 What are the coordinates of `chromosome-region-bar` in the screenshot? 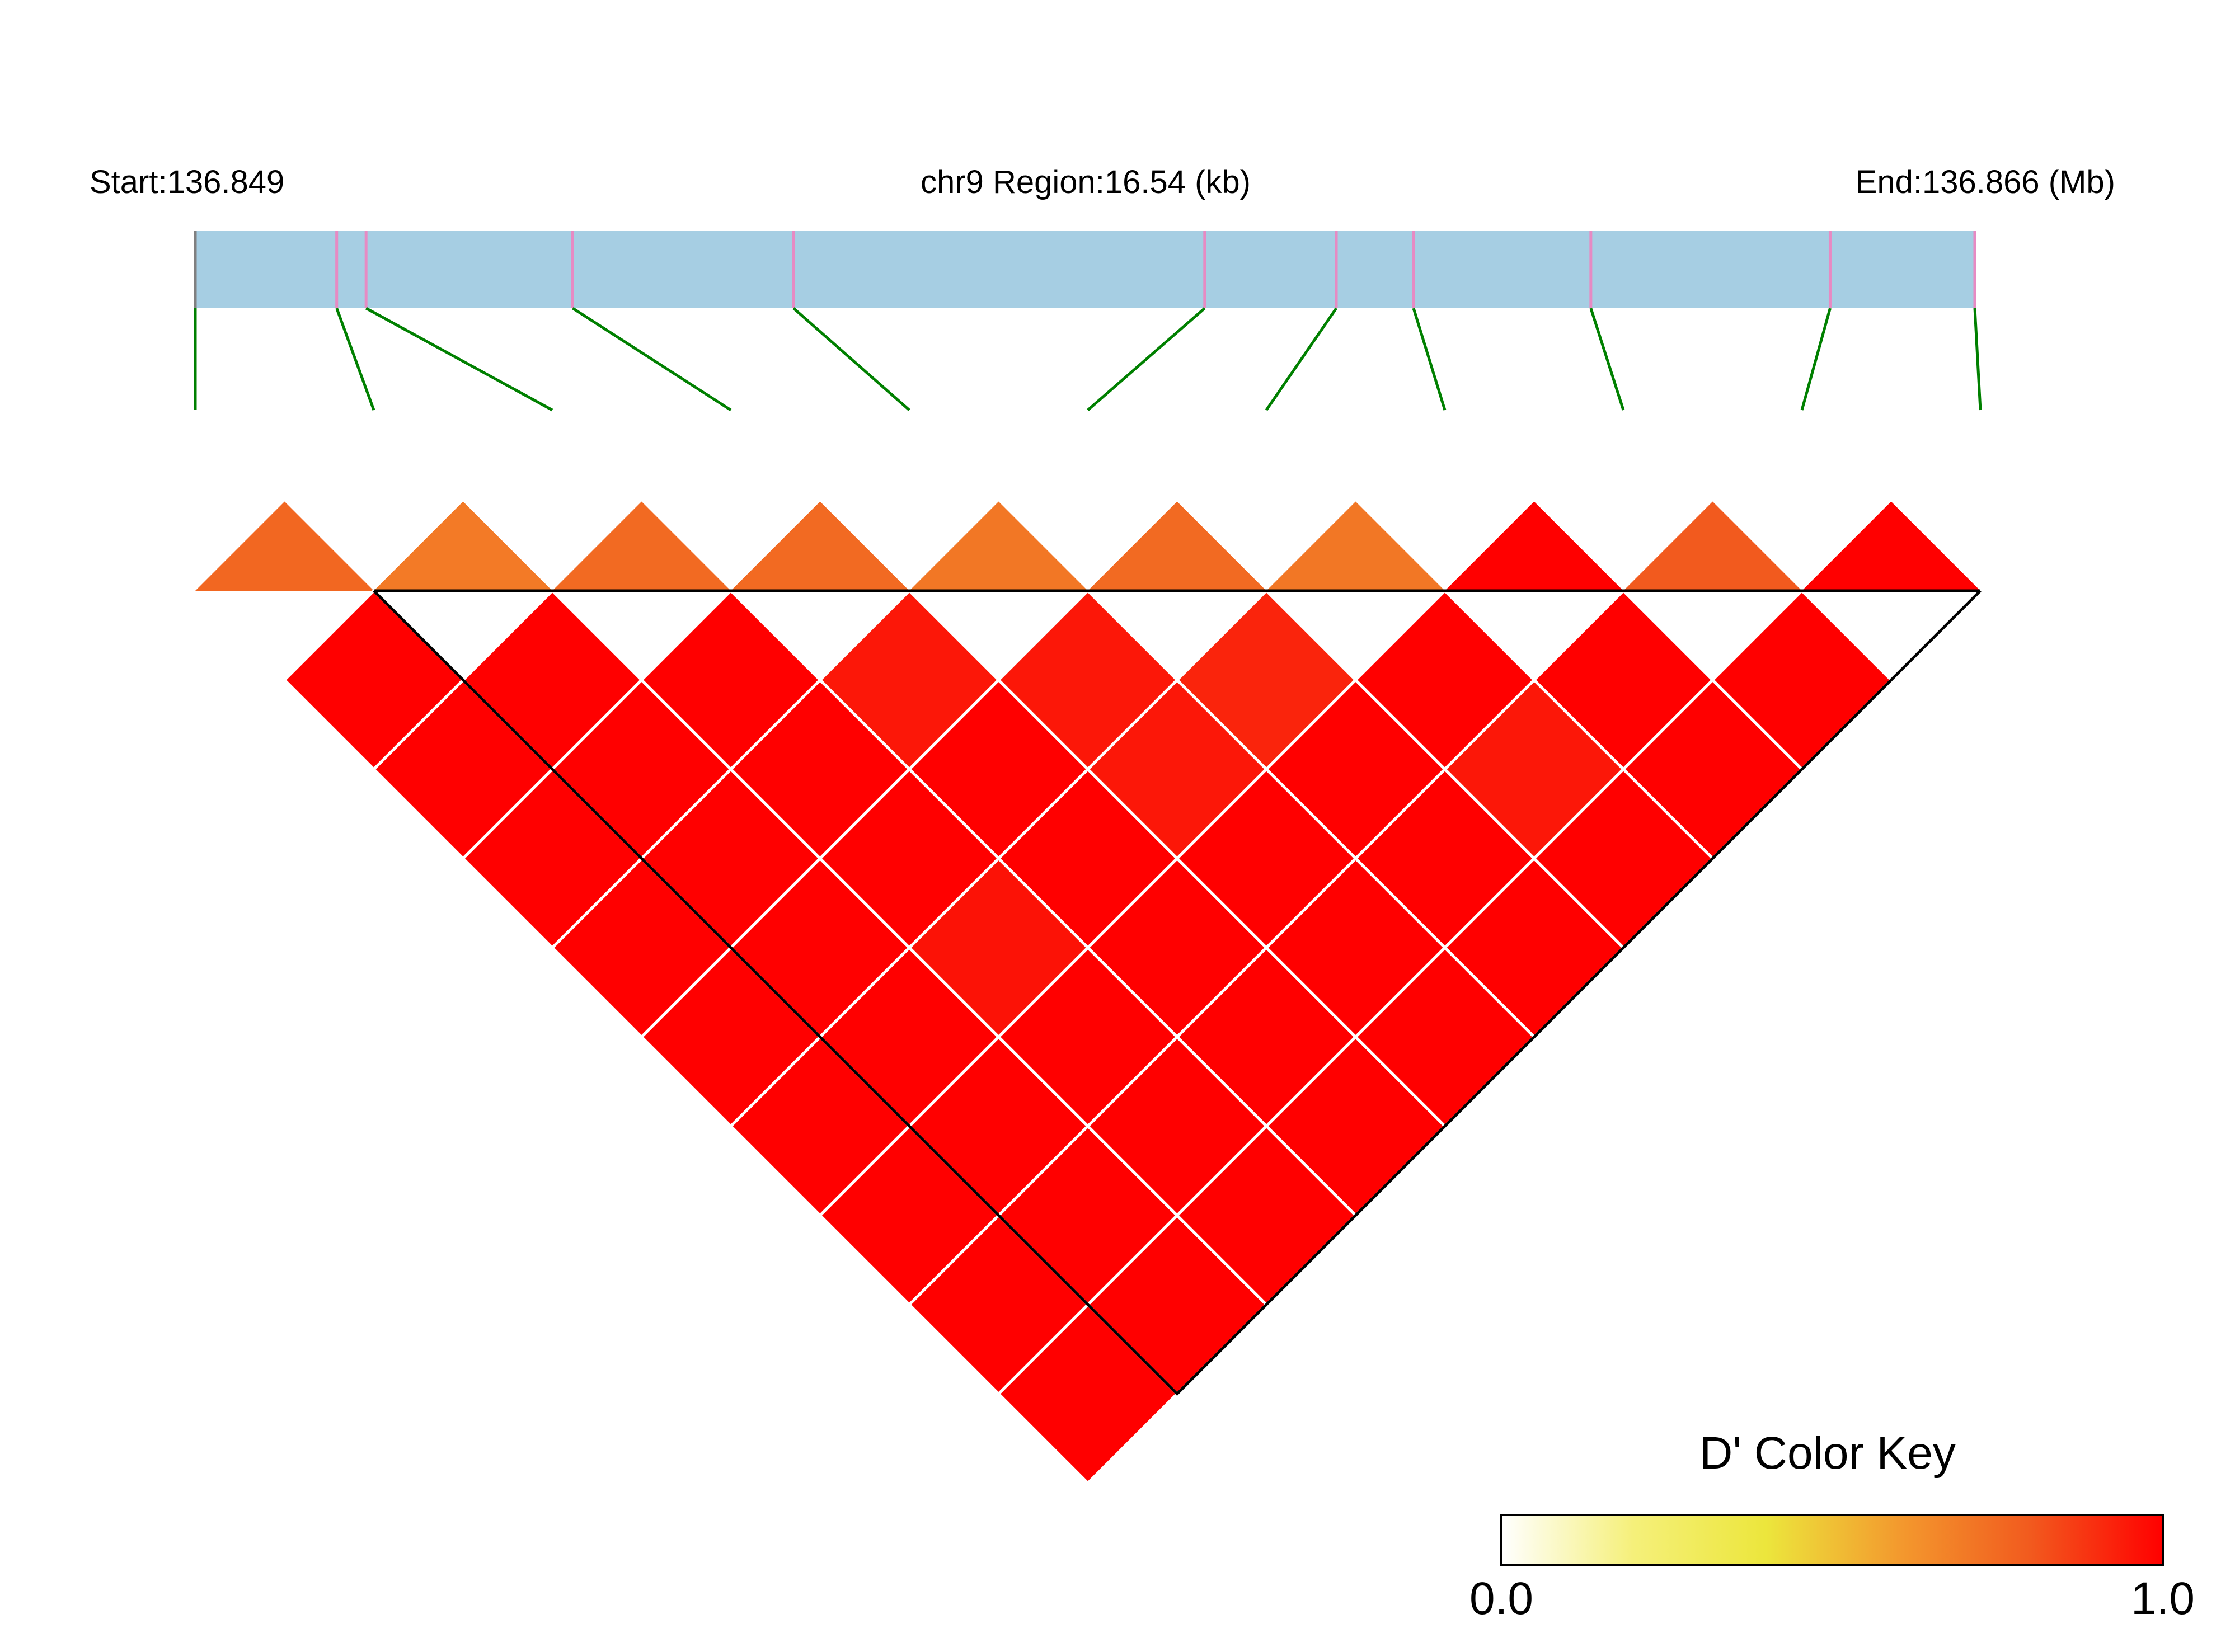 It's located at (1085, 269).